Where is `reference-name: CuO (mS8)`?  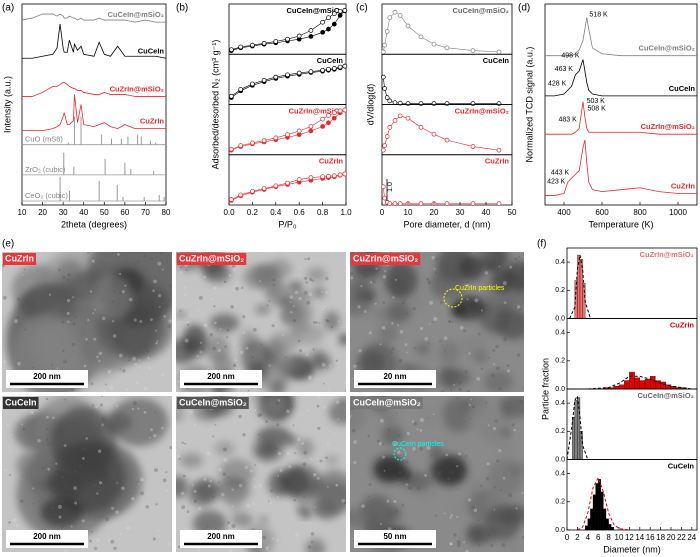 reference-name: CuO (mS8) is located at coordinates (44, 139).